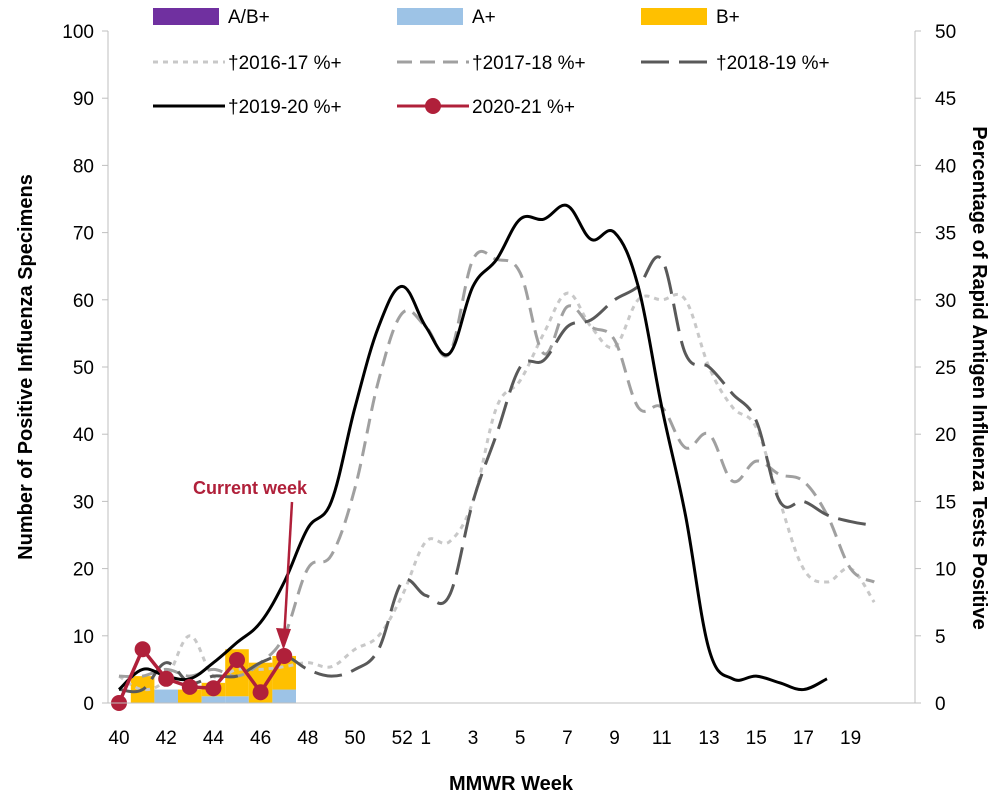  What do you see at coordinates (945, 435) in the screenshot?
I see `right-tick-label: 20` at bounding box center [945, 435].